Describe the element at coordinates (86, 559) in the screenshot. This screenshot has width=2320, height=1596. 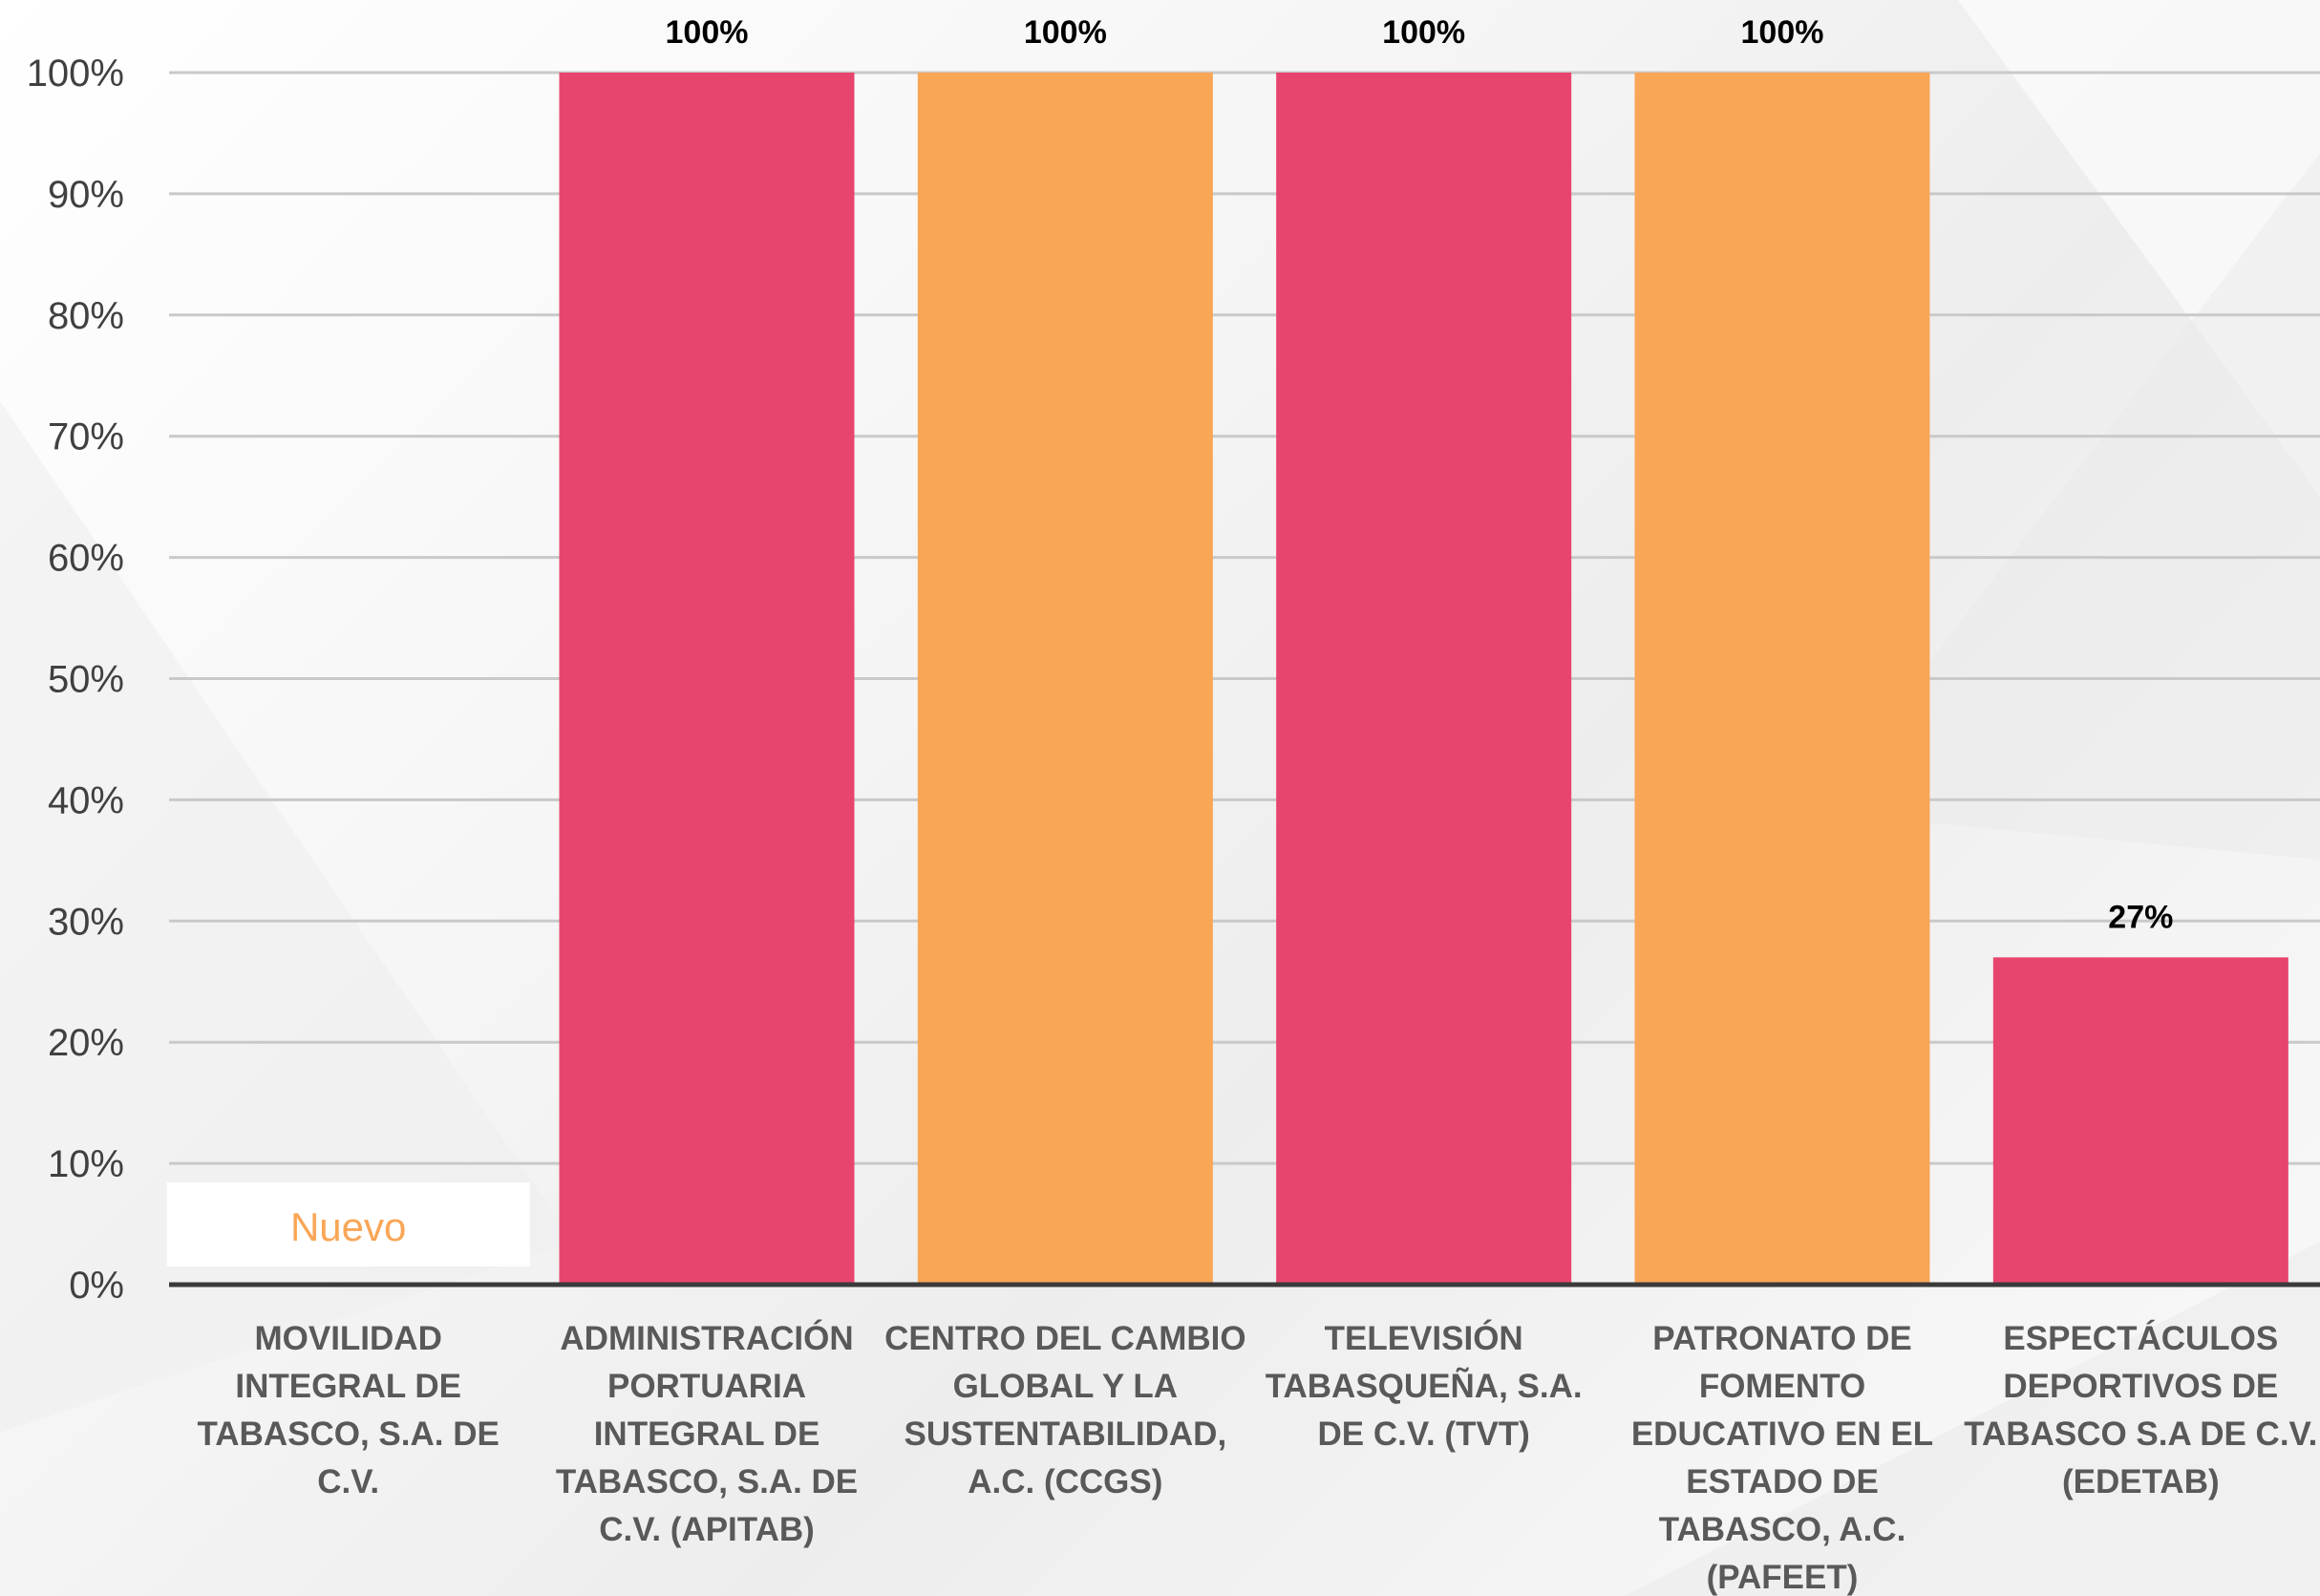
I see `y-tick-label: 60%` at that location.